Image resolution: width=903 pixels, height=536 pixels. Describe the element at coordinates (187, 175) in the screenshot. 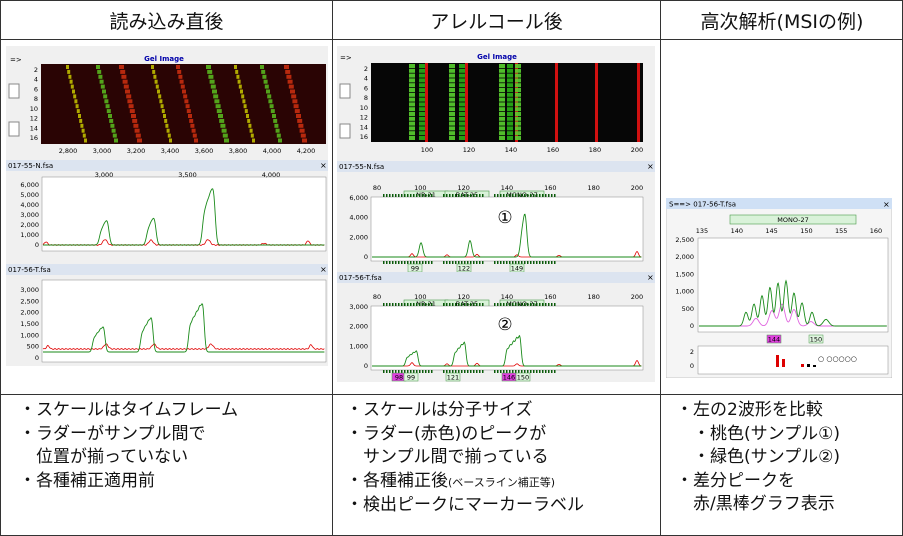

I see `axis-tick-label: 3,500` at that location.